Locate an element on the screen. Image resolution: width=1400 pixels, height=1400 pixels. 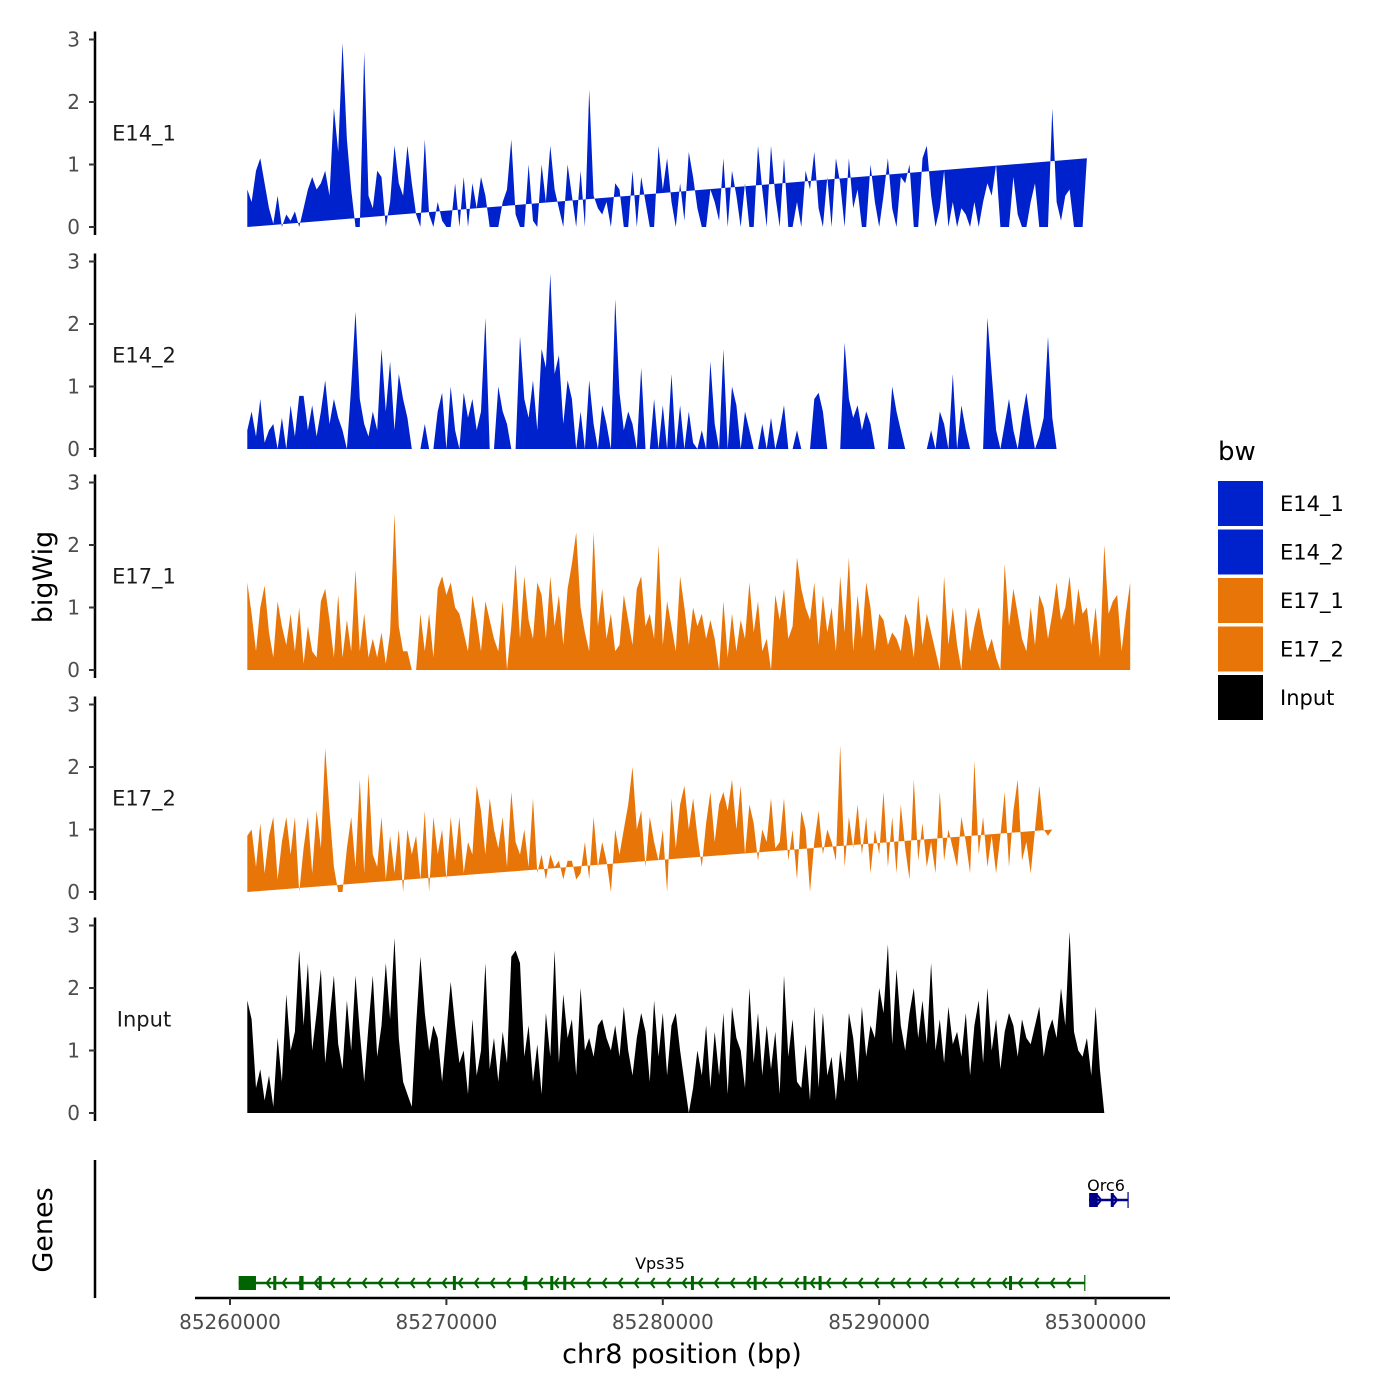
legend-label-E17_1: E17_1 is located at coordinates (1312, 601).